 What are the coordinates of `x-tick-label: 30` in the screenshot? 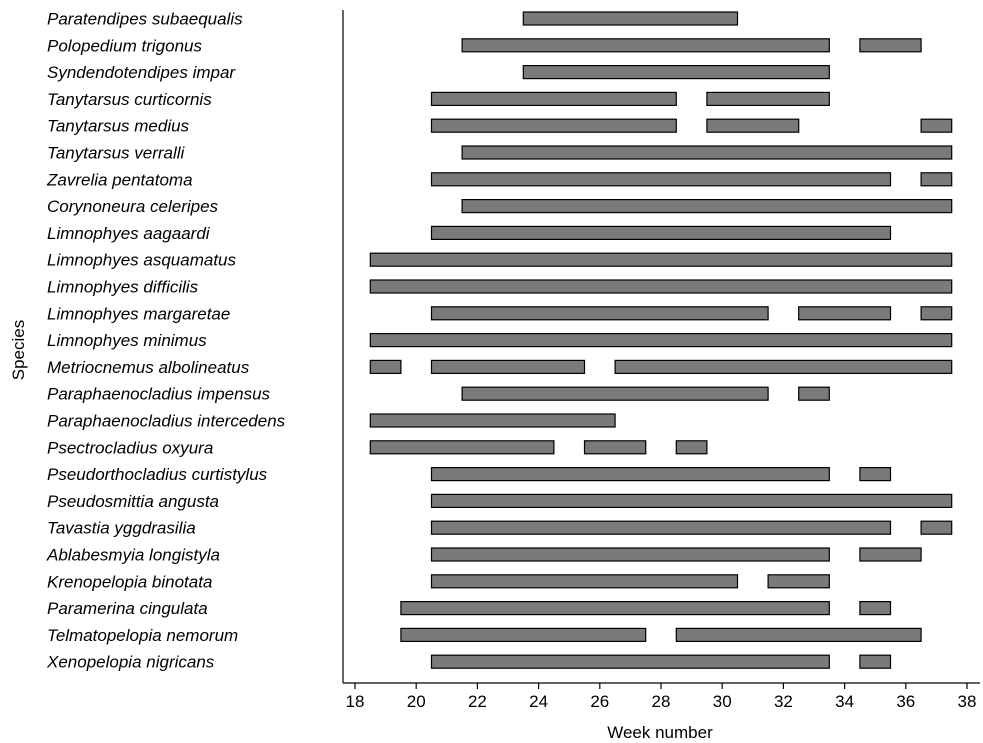 It's located at (722, 701).